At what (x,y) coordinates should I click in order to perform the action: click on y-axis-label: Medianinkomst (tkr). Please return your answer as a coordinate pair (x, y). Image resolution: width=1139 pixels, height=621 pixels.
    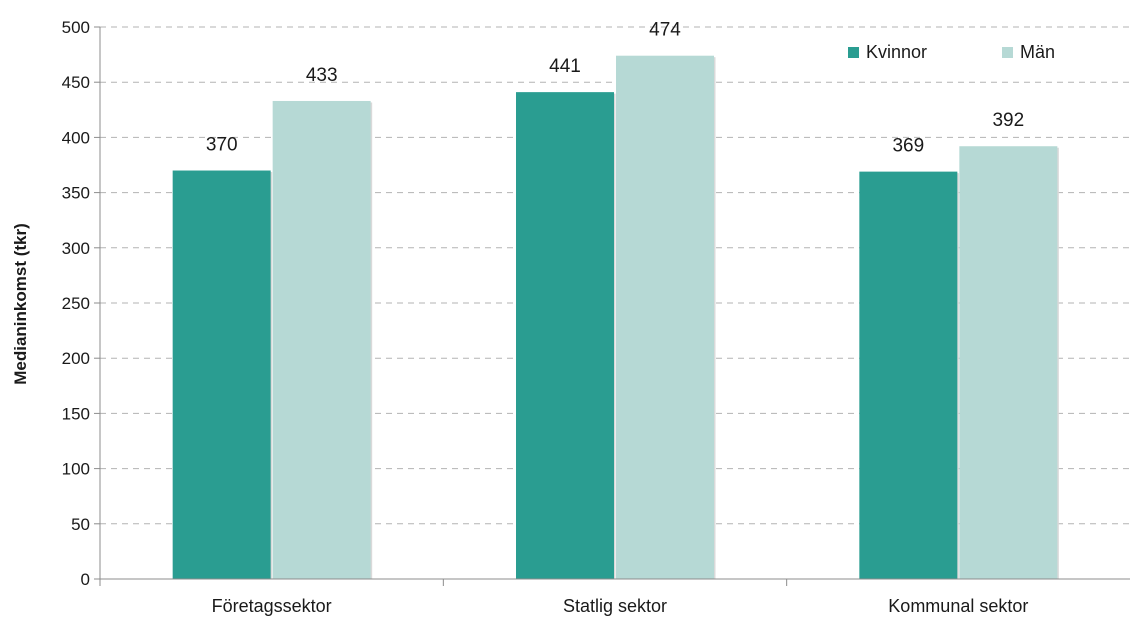
    Looking at the image, I should click on (20, 304).